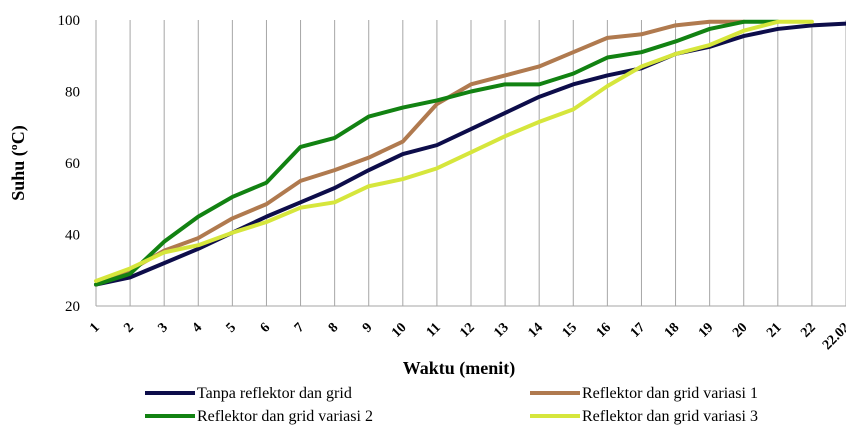 The width and height of the screenshot is (846, 436). What do you see at coordinates (501, 330) in the screenshot?
I see `x-tick-label: 13` at bounding box center [501, 330].